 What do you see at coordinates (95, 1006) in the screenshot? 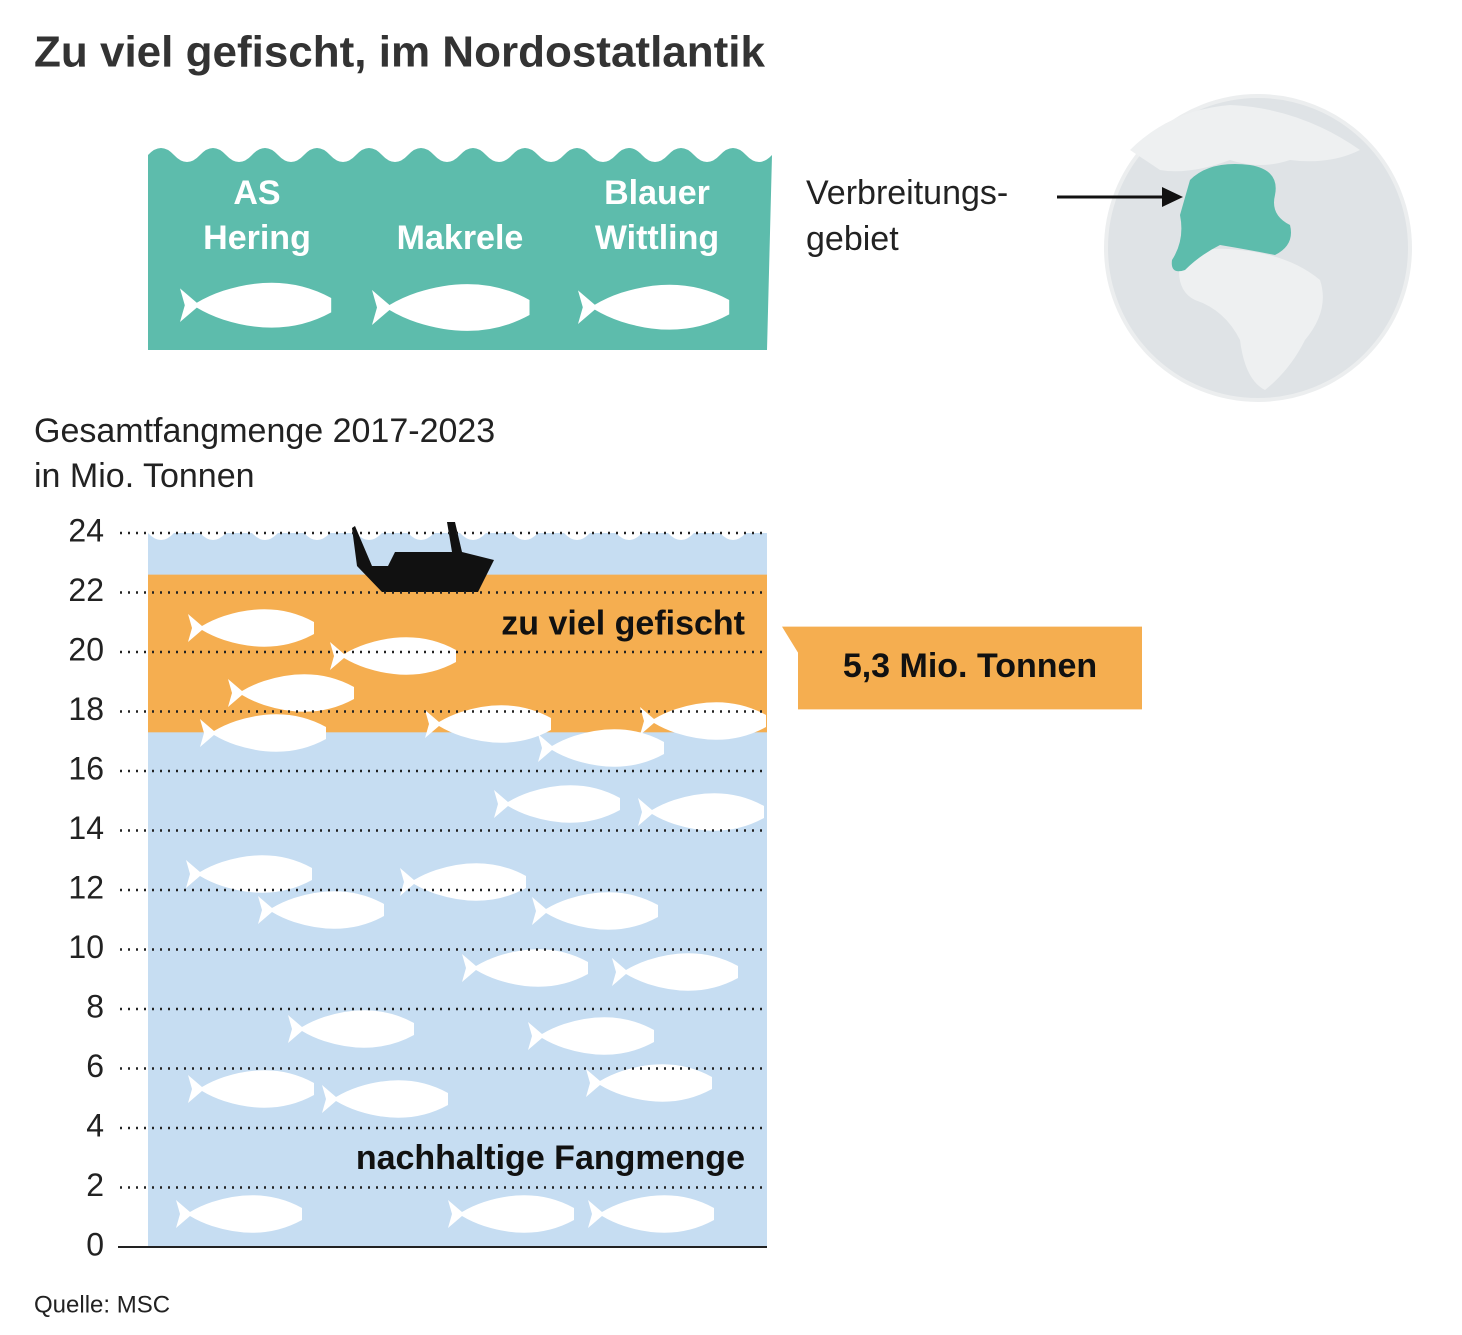
I see `y-tick-label: 8` at bounding box center [95, 1006].